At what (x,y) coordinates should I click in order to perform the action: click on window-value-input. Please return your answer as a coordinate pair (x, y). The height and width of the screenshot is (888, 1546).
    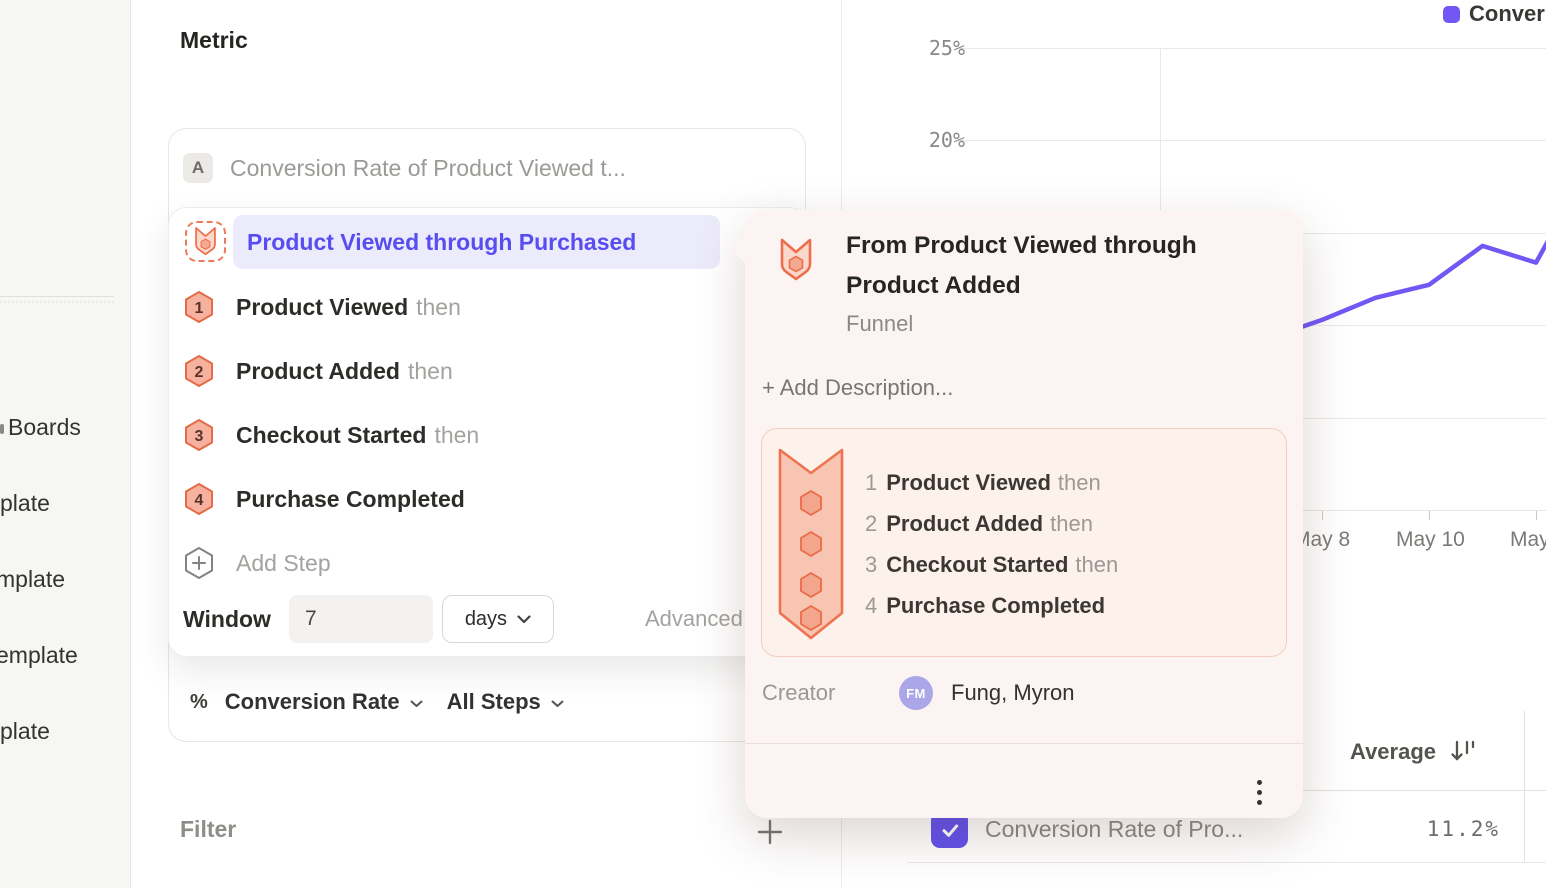
    Looking at the image, I should click on (360, 619).